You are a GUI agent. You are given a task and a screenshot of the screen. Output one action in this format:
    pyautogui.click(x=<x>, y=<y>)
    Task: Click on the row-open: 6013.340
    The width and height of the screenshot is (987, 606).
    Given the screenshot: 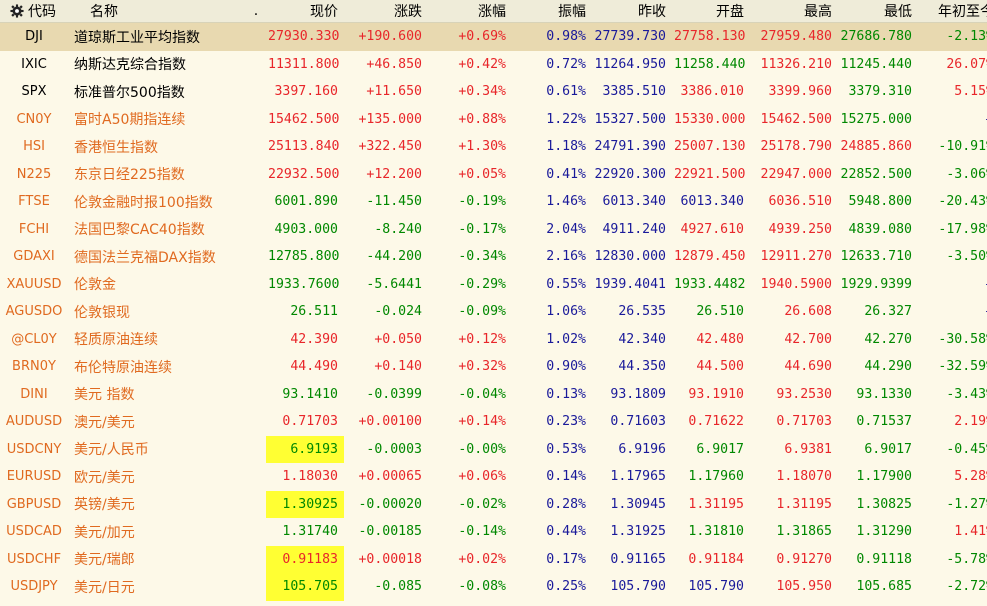 What is the action you would take?
    pyautogui.click(x=712, y=202)
    